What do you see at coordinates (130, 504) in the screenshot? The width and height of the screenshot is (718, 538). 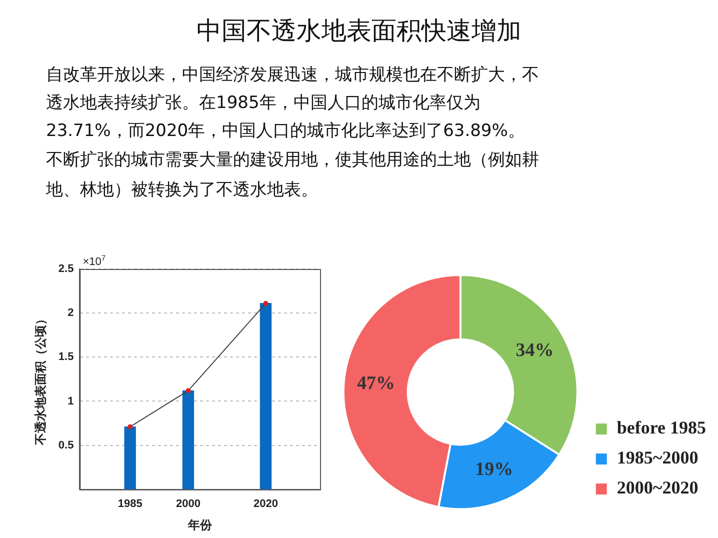 I see `x-tick-label: 1985` at bounding box center [130, 504].